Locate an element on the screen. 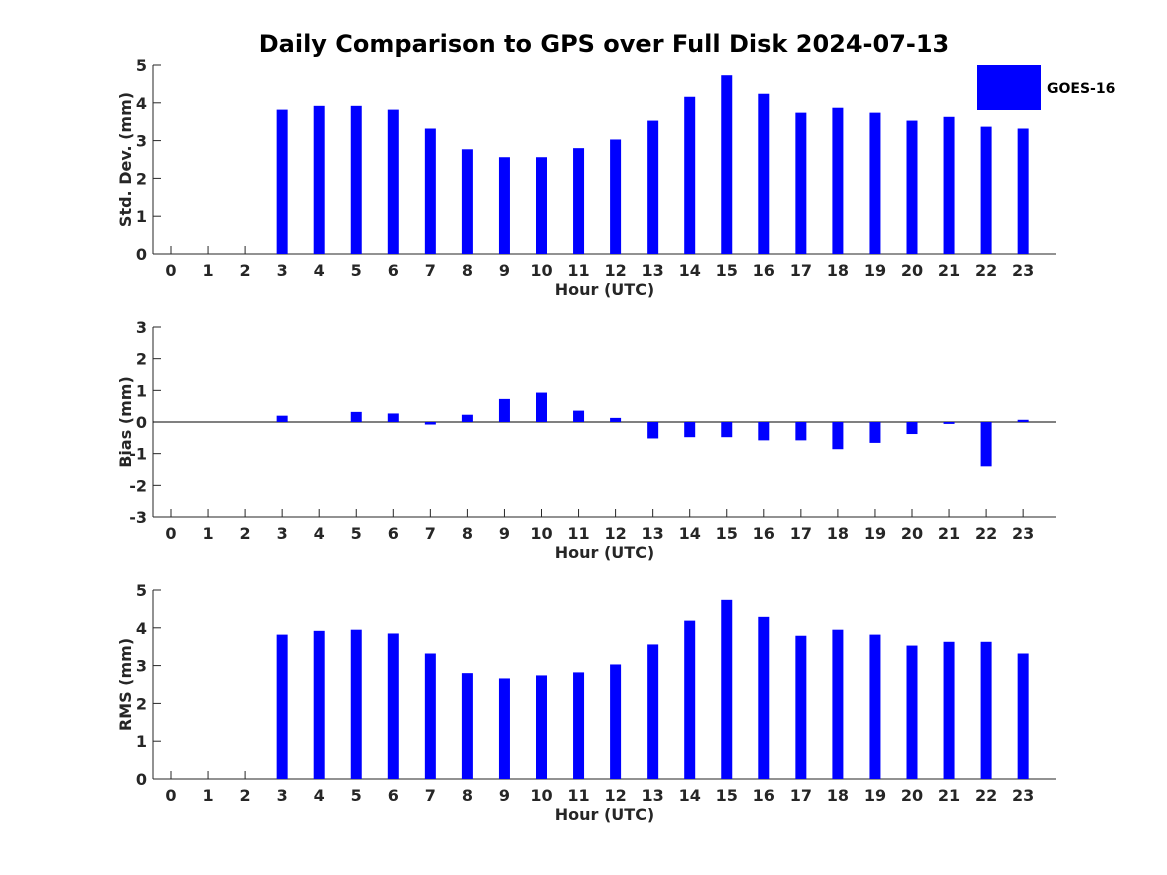  y-tick-label: -1 is located at coordinates (138, 454).